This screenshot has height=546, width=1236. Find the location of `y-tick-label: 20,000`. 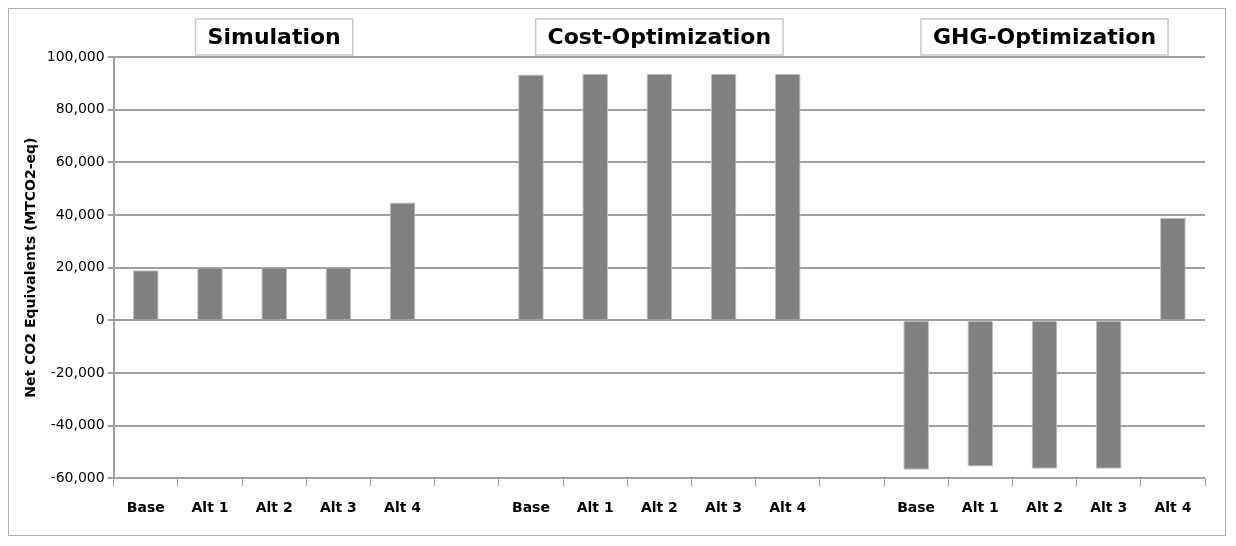

y-tick-label: 20,000 is located at coordinates (80, 266).